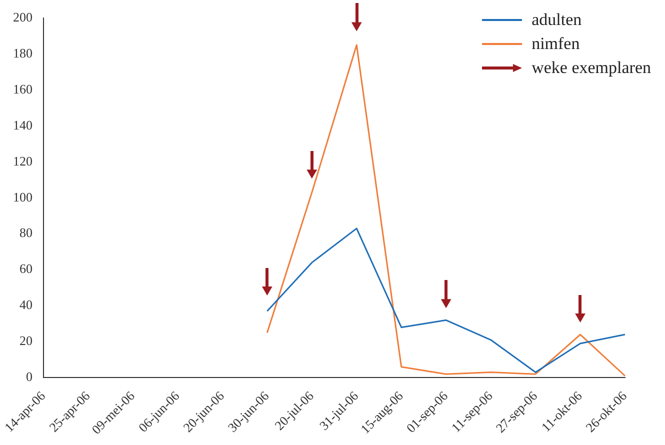 The width and height of the screenshot is (665, 445). I want to click on y-tick-label: 40, so click(26, 304).